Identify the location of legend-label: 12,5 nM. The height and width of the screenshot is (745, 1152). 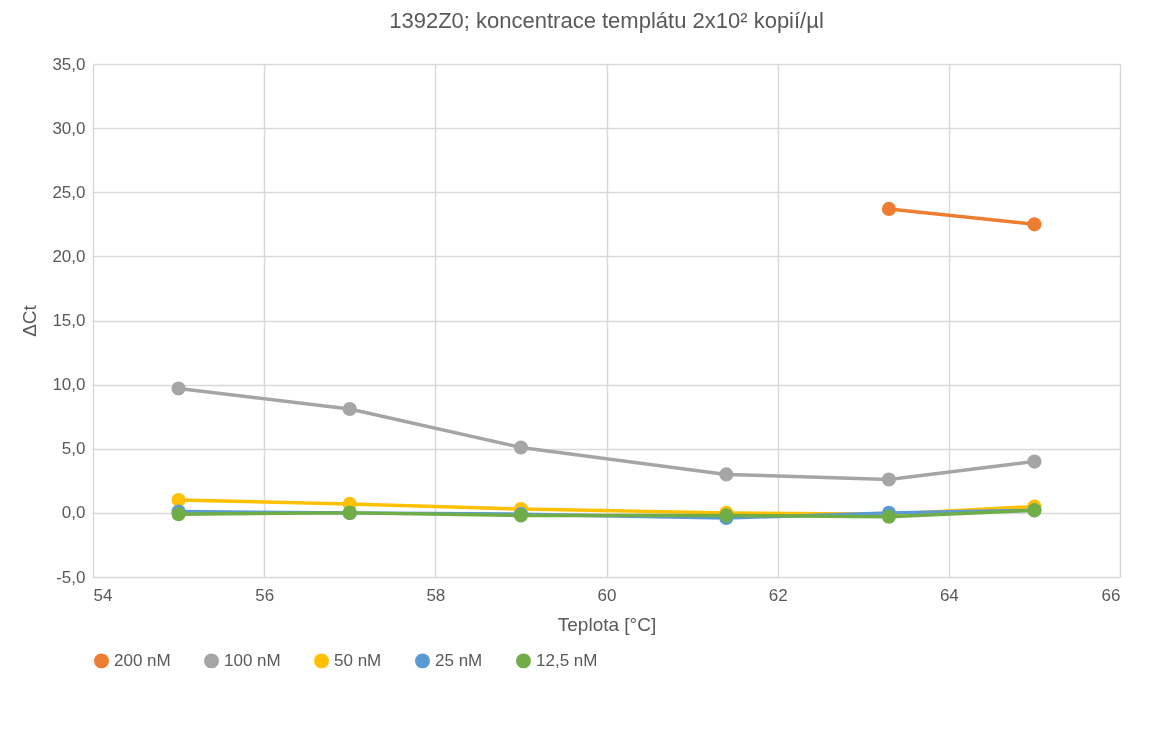
(567, 660).